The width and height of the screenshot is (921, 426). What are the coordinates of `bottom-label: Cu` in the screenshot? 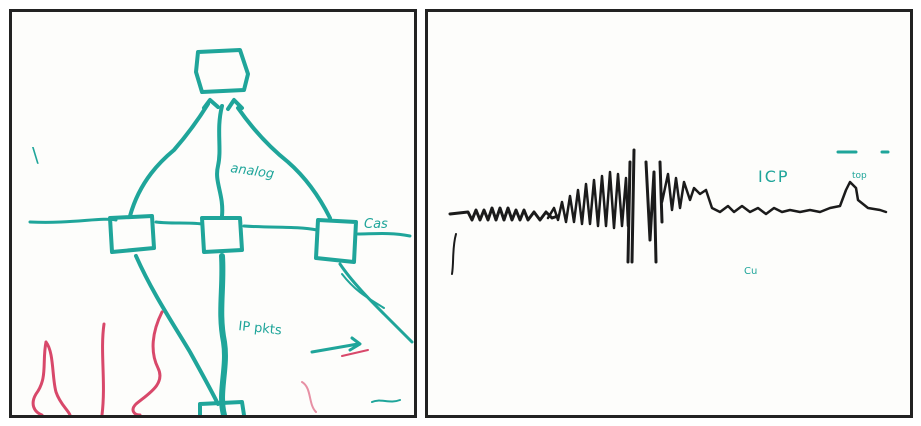 It's located at (750, 271).